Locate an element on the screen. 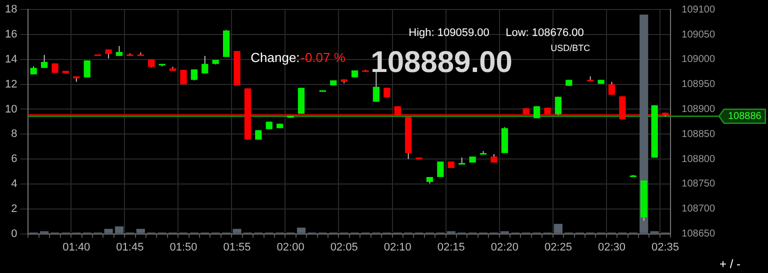 The image size is (768, 273). x-tick-label: 02:00 is located at coordinates (290, 247).